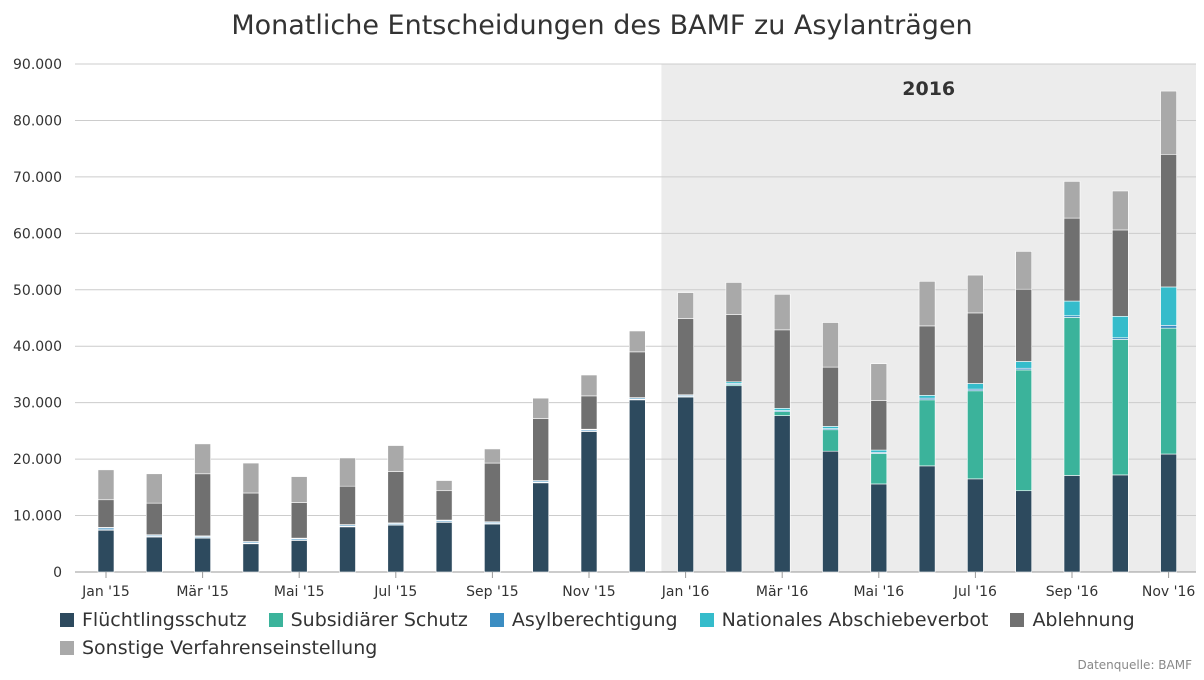 The height and width of the screenshot is (680, 1204). I want to click on legend-item: Ablehnung, so click(1072, 620).